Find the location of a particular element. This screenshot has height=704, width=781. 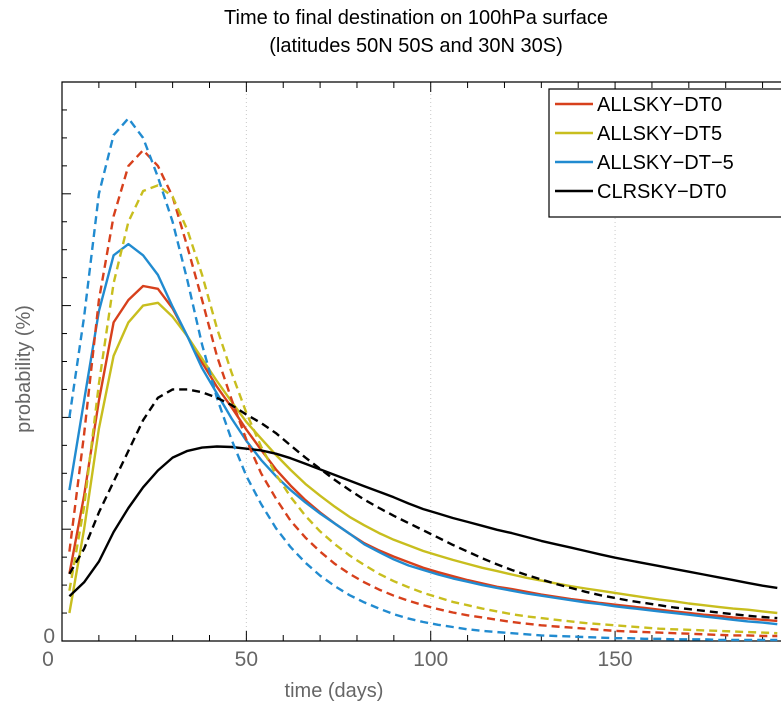

tick-labels: 0 50 100 150 0 is located at coordinates (337, 648).